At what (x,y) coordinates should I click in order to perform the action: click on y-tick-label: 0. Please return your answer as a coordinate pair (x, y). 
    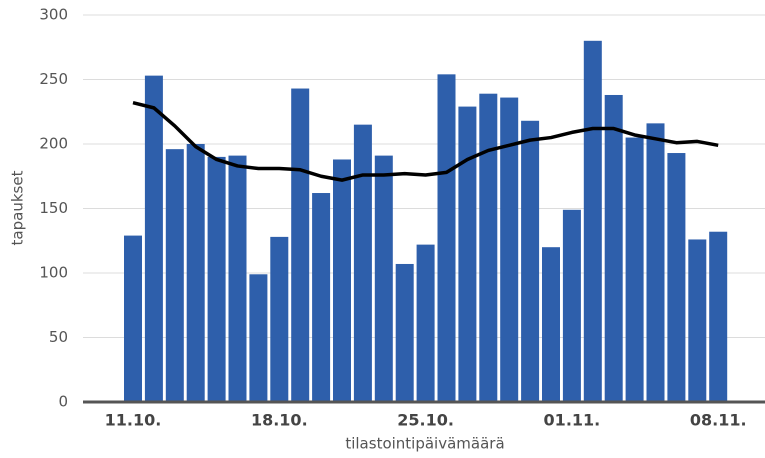
    Looking at the image, I should click on (63, 402).